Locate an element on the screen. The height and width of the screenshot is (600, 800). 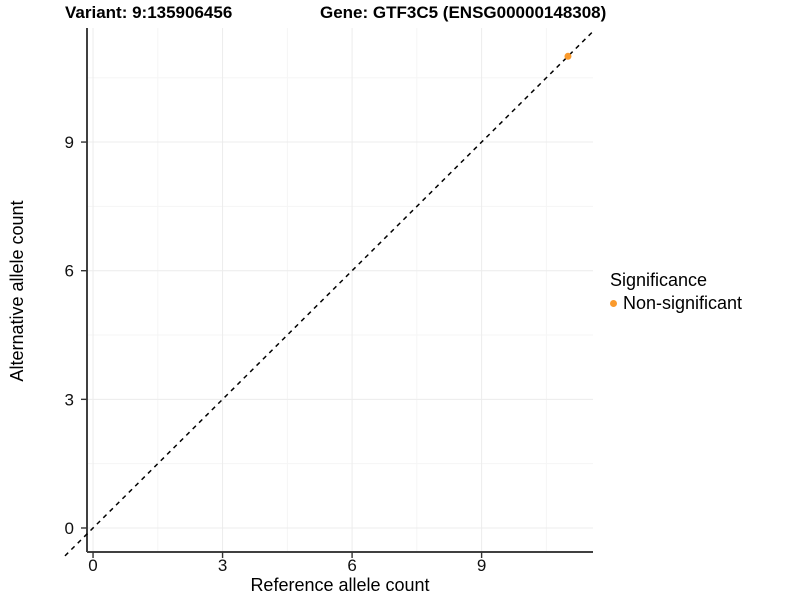
legend: Significance Non-significant is located at coordinates (676, 292).